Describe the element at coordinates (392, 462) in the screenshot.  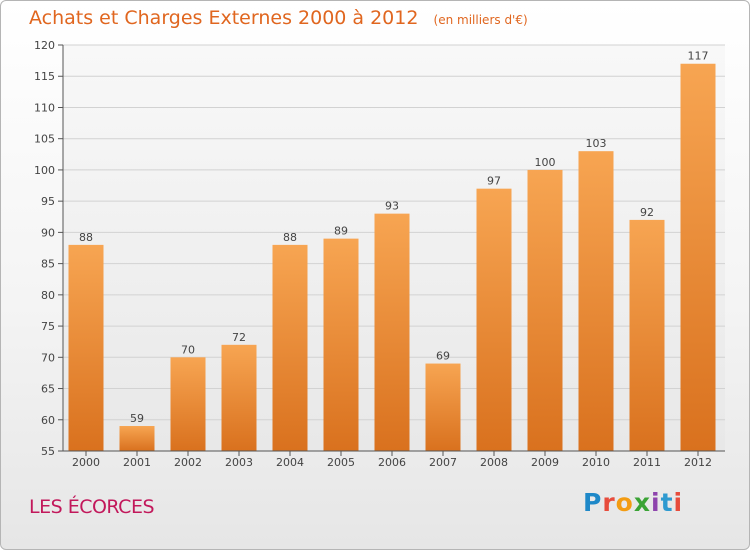
I see `x-tick-label-2006: 2006` at that location.